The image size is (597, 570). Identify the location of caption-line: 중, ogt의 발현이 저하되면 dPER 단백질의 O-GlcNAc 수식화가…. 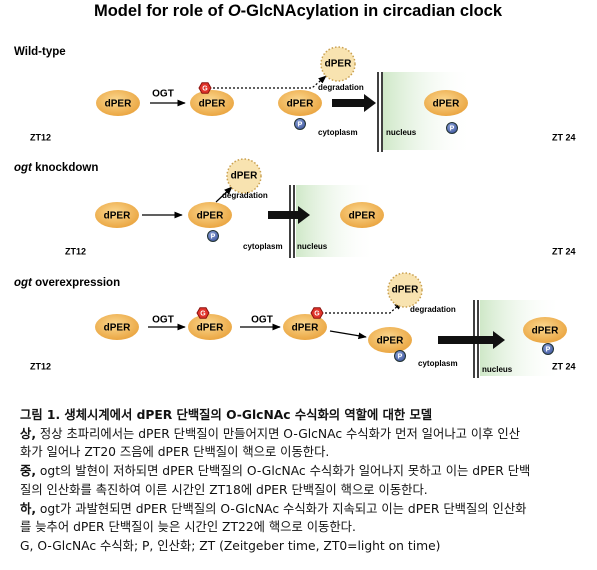
(305, 471).